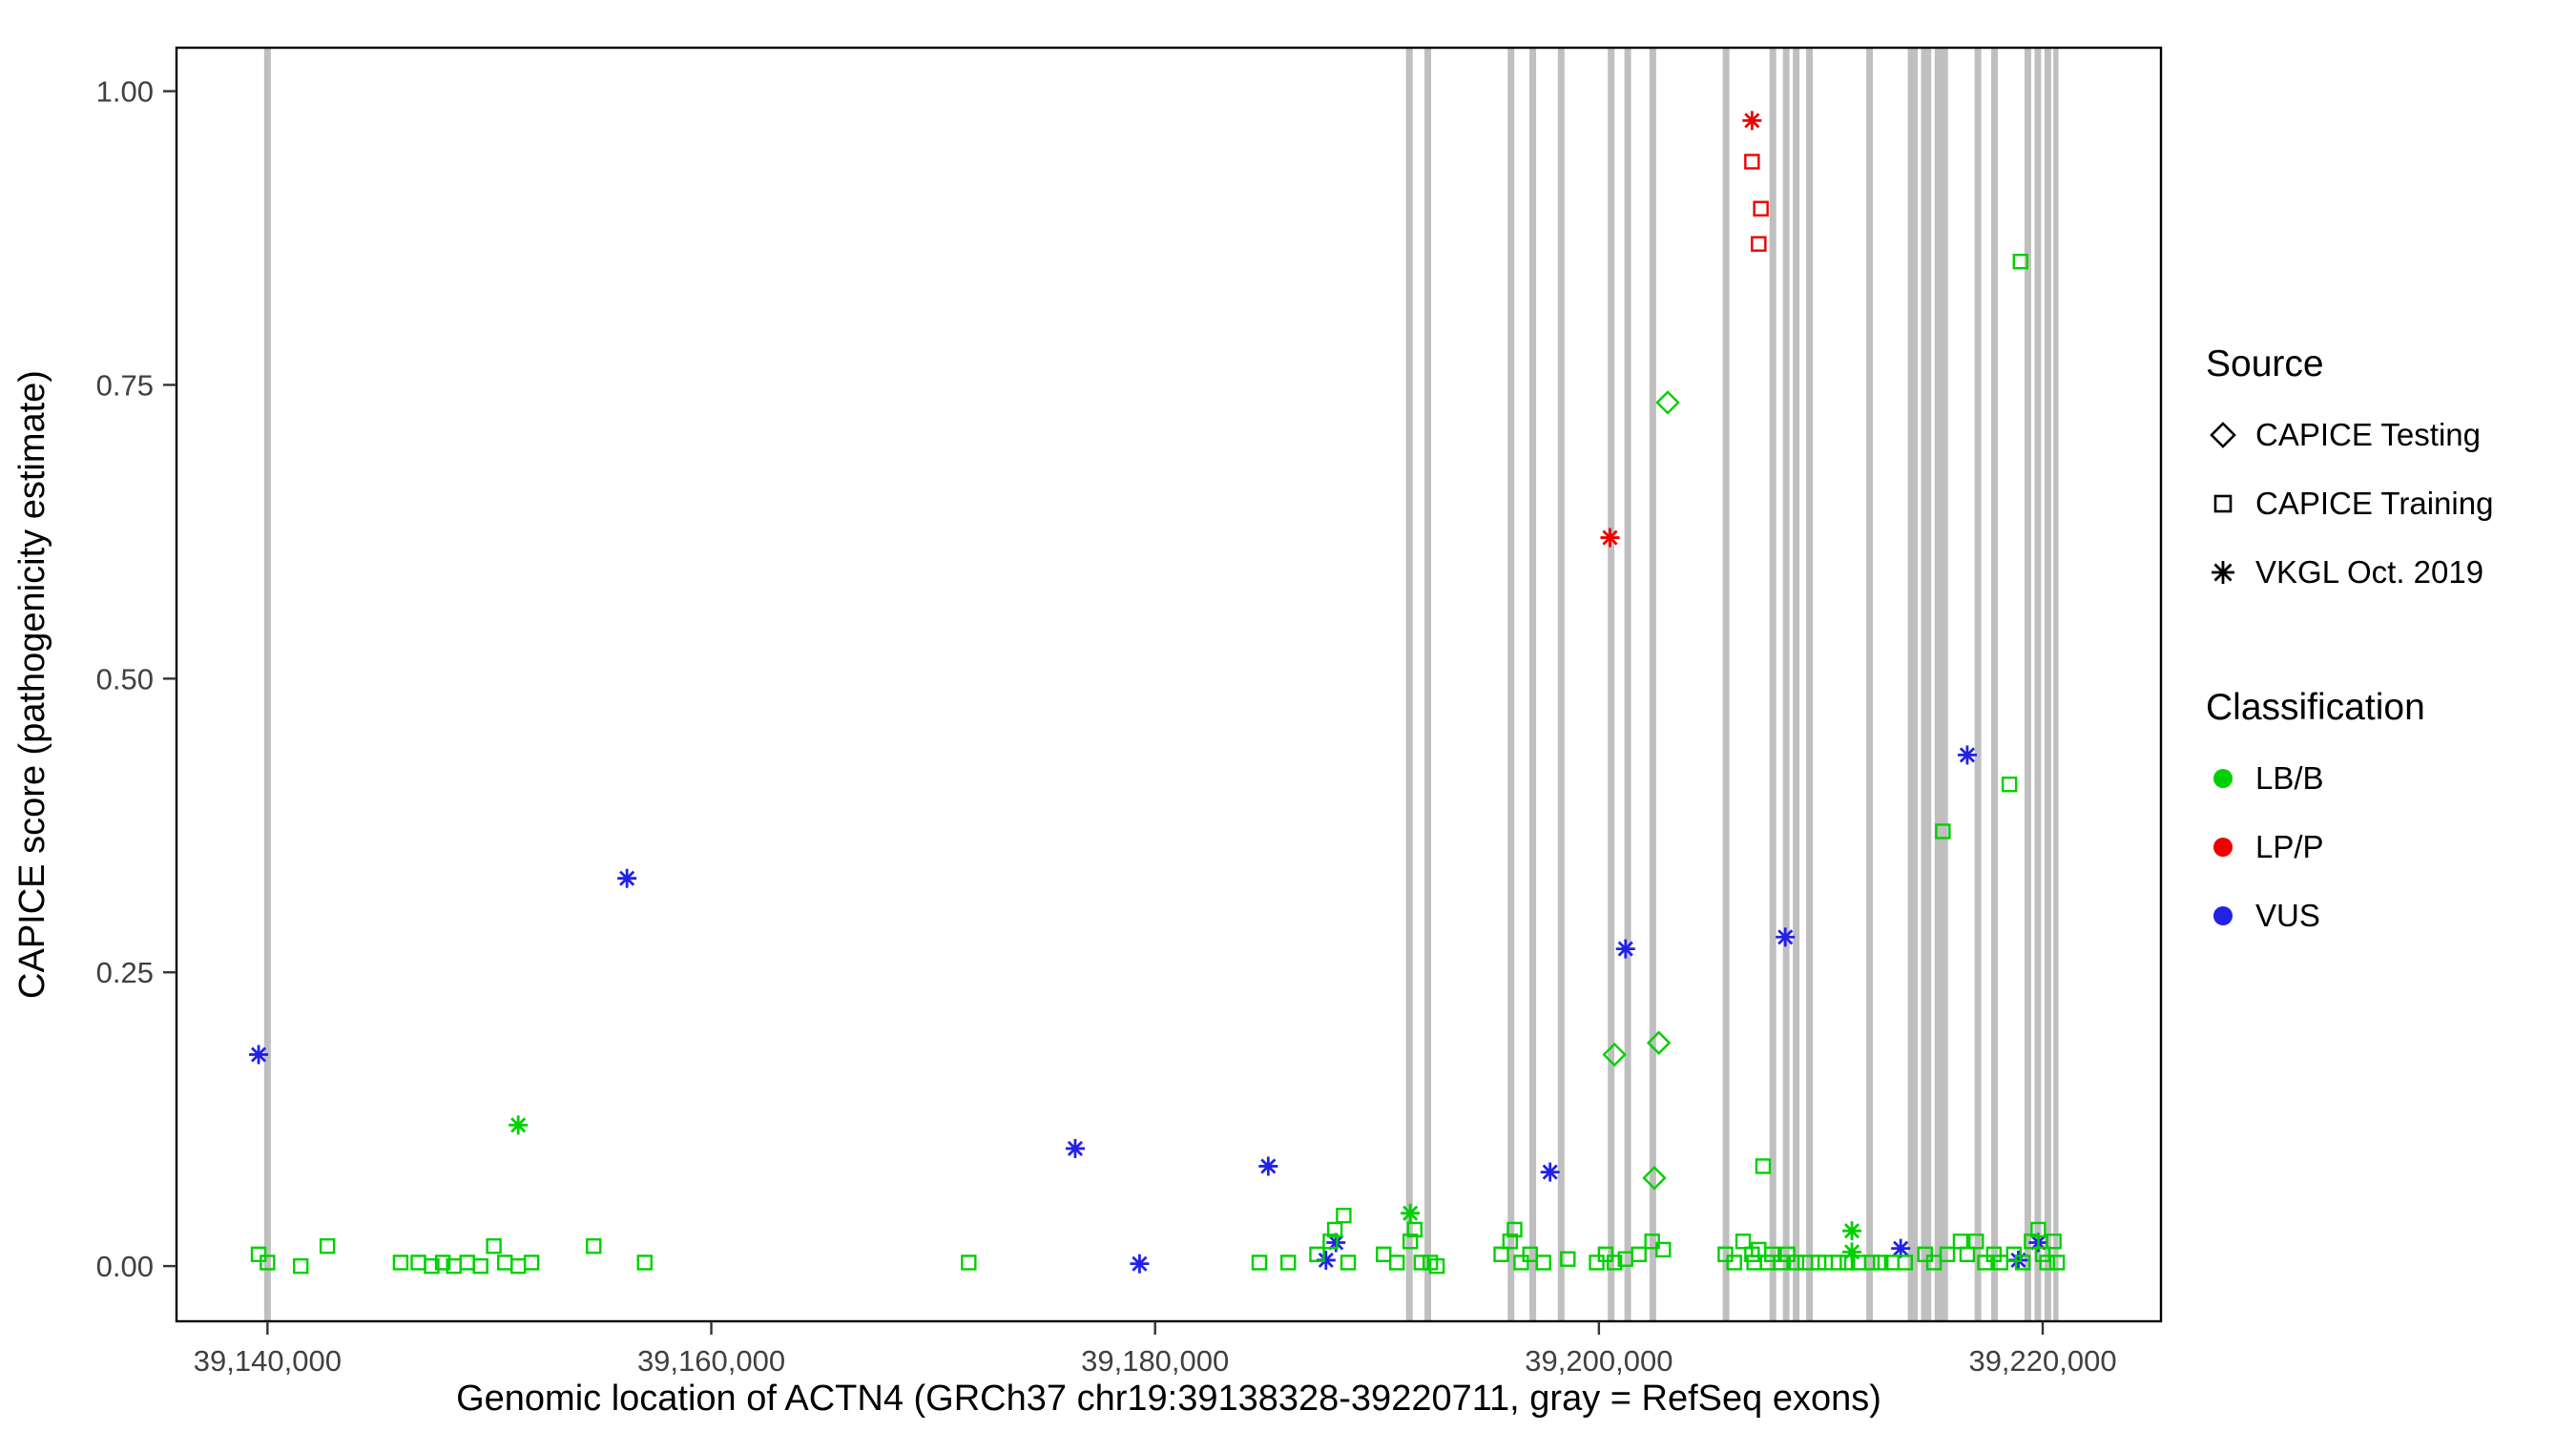 The height and width of the screenshot is (1431, 2576). Describe the element at coordinates (2230, 572) in the screenshot. I see `asterisk-icon` at that location.